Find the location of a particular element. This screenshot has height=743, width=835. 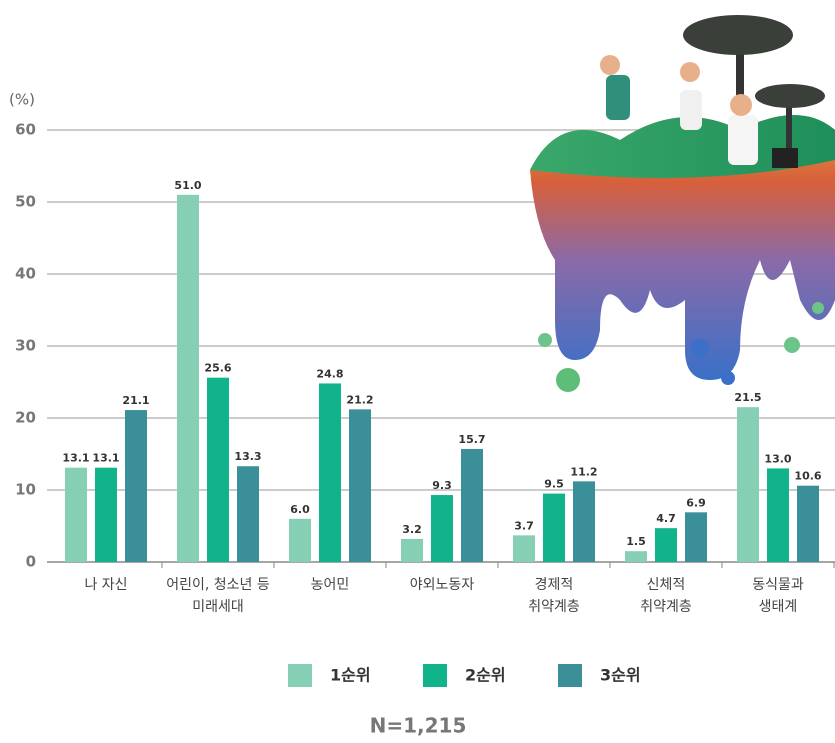

y-tick-label: 20 is located at coordinates (25, 418).